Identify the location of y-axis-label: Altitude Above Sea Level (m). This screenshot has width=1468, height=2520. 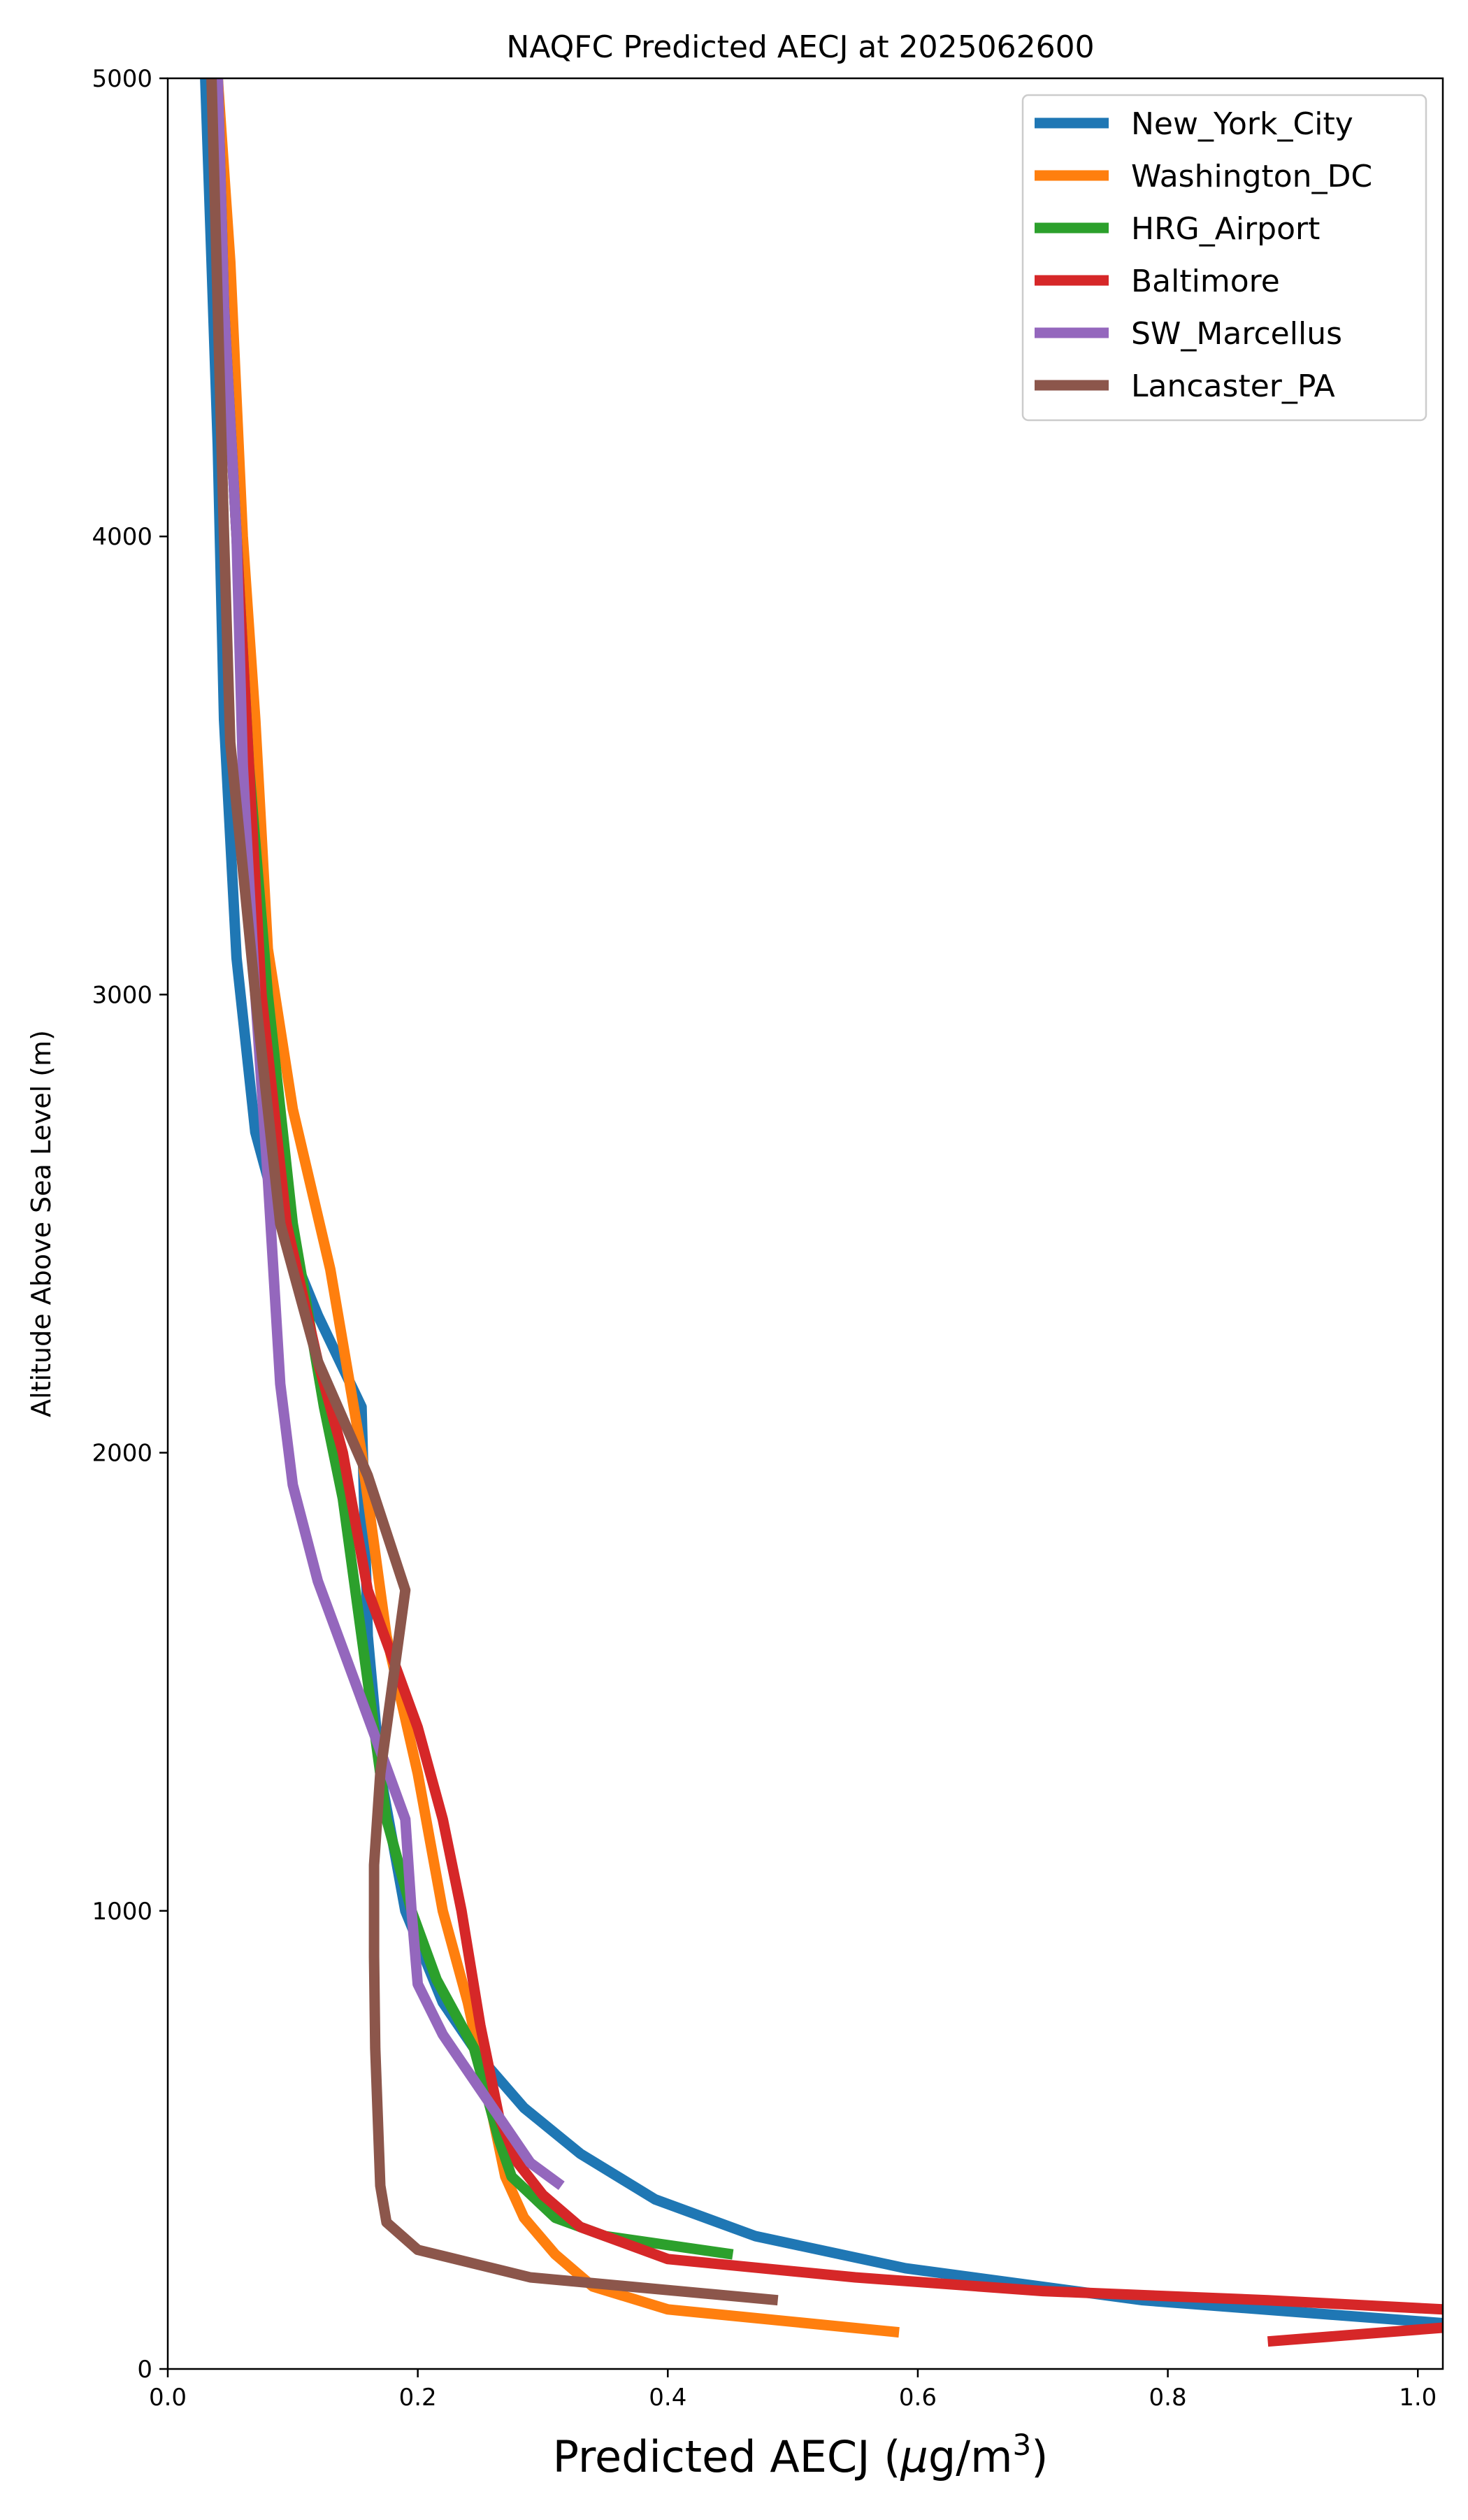
(41, 1223).